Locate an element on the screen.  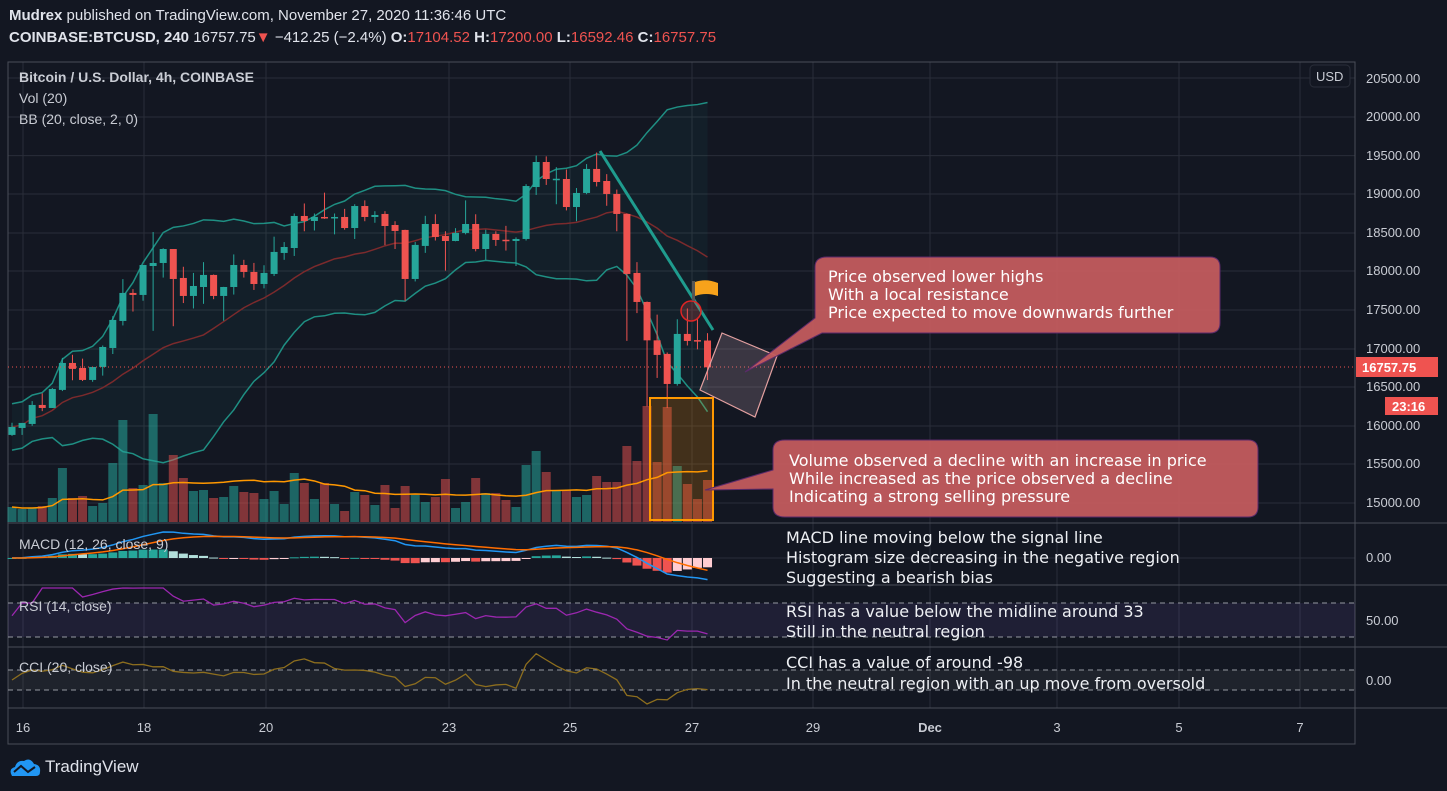
legend-macd: MACD (12, 26, close, 9) is located at coordinates (93, 544).